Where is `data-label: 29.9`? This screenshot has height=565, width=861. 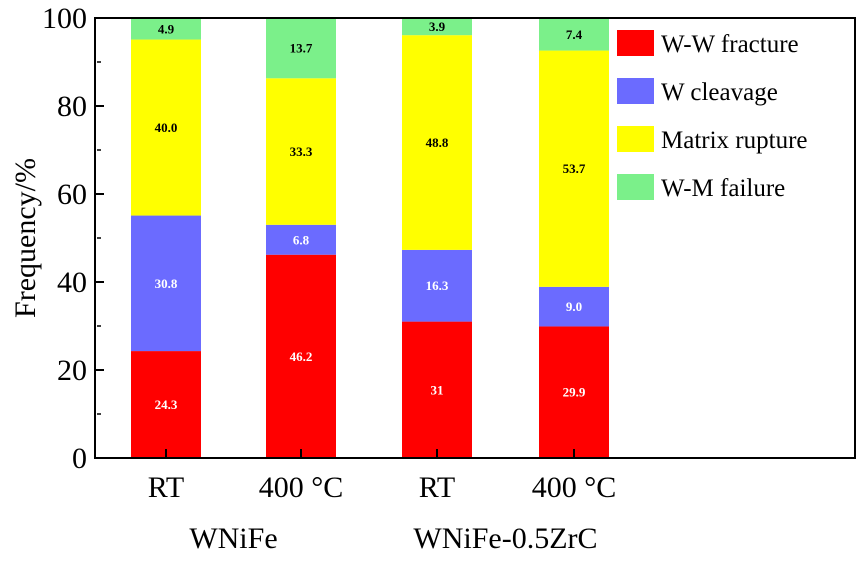
data-label: 29.9 is located at coordinates (574, 392).